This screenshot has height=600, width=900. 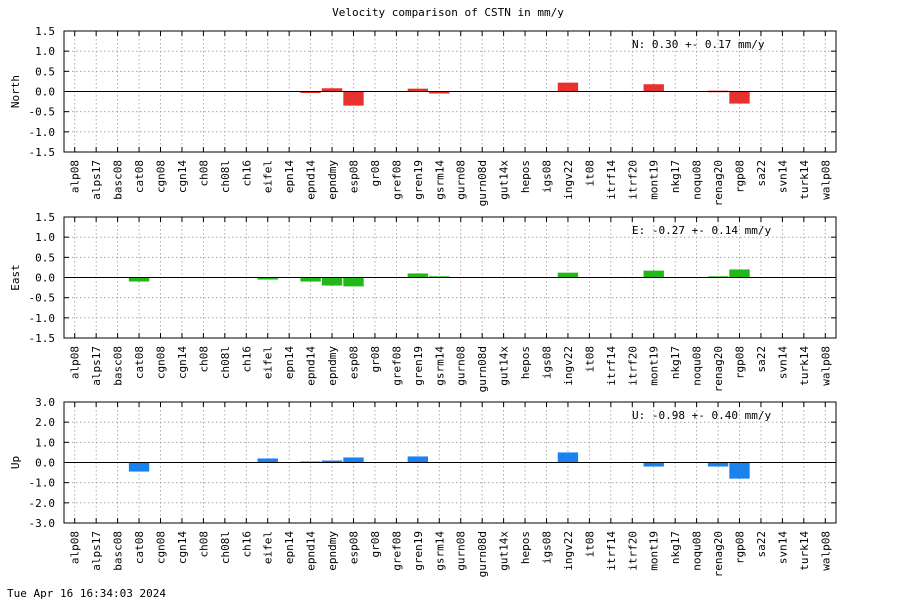 I want to click on x-tick-label-ch08: ch08, so click(x=203, y=544).